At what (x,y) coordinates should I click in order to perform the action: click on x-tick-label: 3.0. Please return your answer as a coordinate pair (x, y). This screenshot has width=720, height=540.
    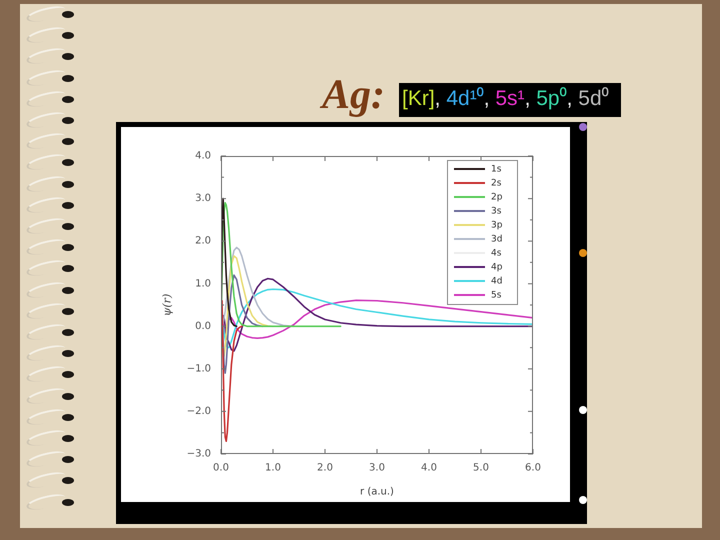
    Looking at the image, I should click on (377, 468).